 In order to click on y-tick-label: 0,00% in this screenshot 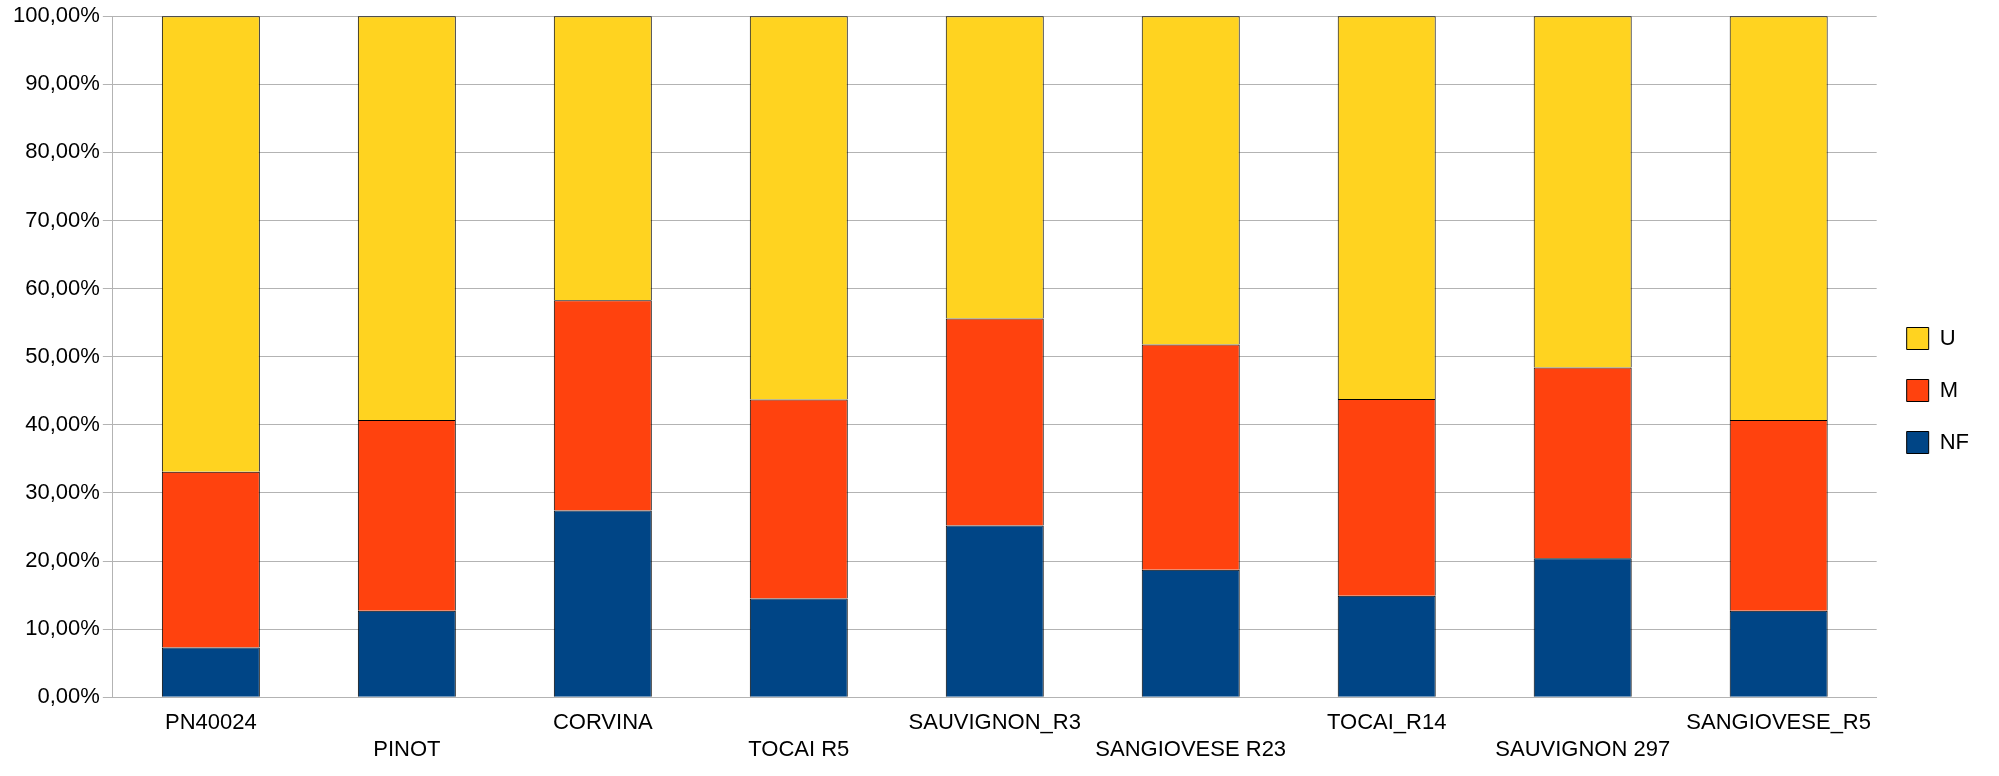, I will do `click(68, 696)`.